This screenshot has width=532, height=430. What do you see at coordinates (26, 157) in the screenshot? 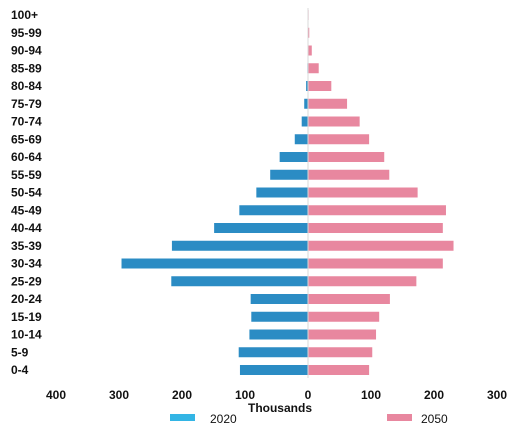
I see `category-label: 60-64` at bounding box center [26, 157].